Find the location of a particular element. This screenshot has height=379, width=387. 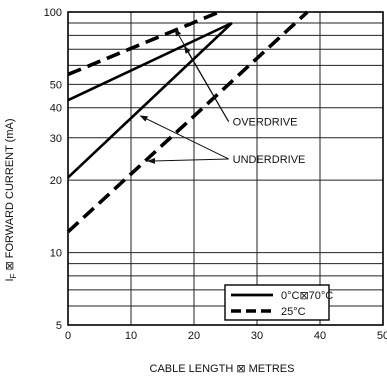

series-line-0c-70c-overdrive is located at coordinates (150, 61).